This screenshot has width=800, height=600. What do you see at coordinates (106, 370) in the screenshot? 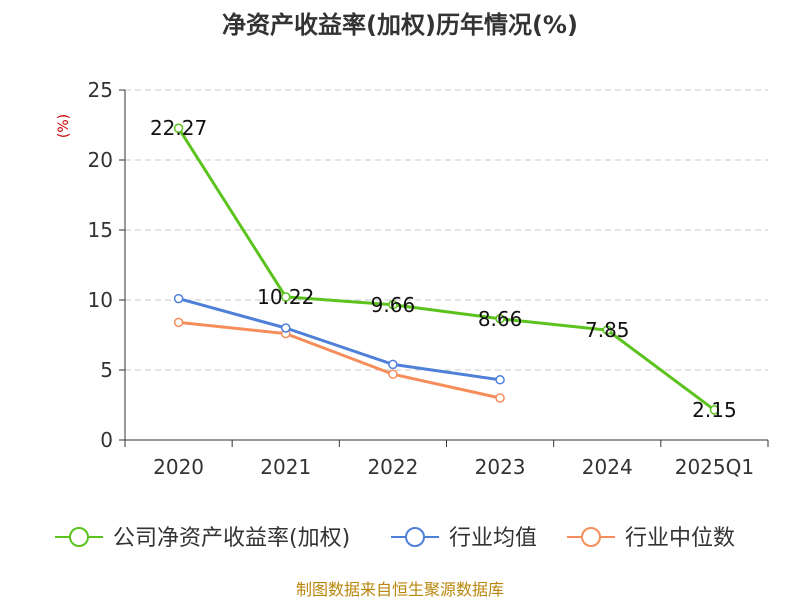
I see `y-tick-label: 5` at bounding box center [106, 370].